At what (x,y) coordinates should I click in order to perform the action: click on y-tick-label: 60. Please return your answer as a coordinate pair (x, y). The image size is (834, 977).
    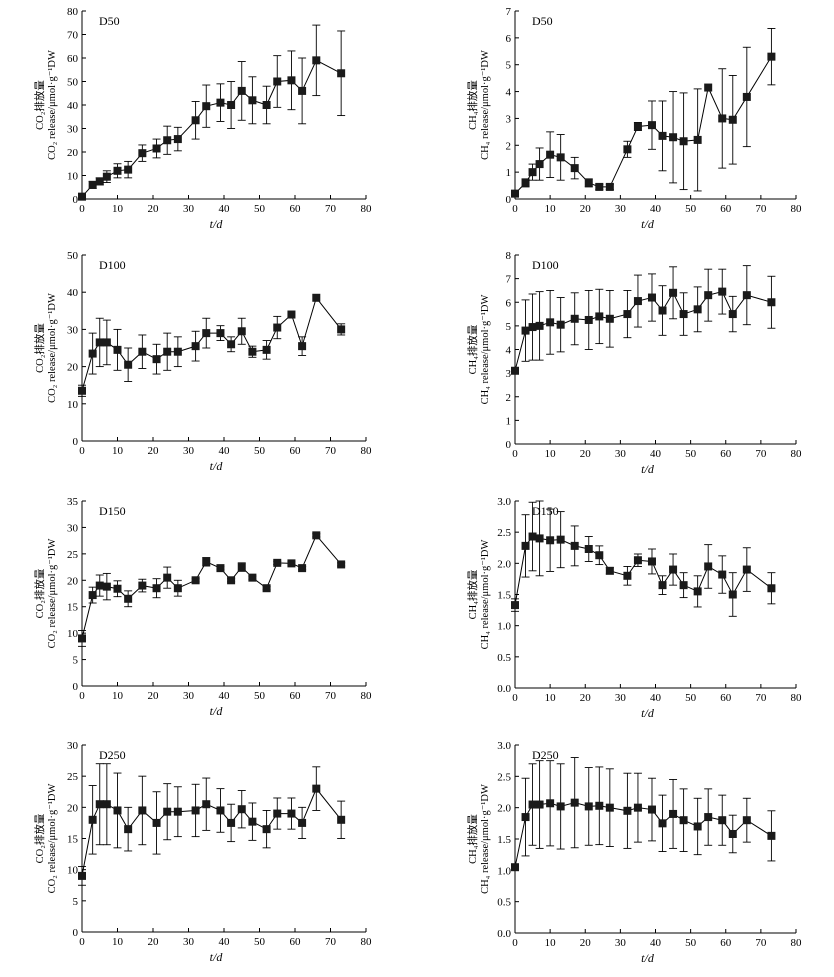
    Looking at the image, I should click on (73, 59).